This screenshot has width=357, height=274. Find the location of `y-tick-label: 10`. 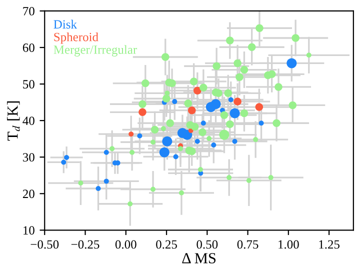

y-tick-label: 10 is located at coordinates (29, 230).